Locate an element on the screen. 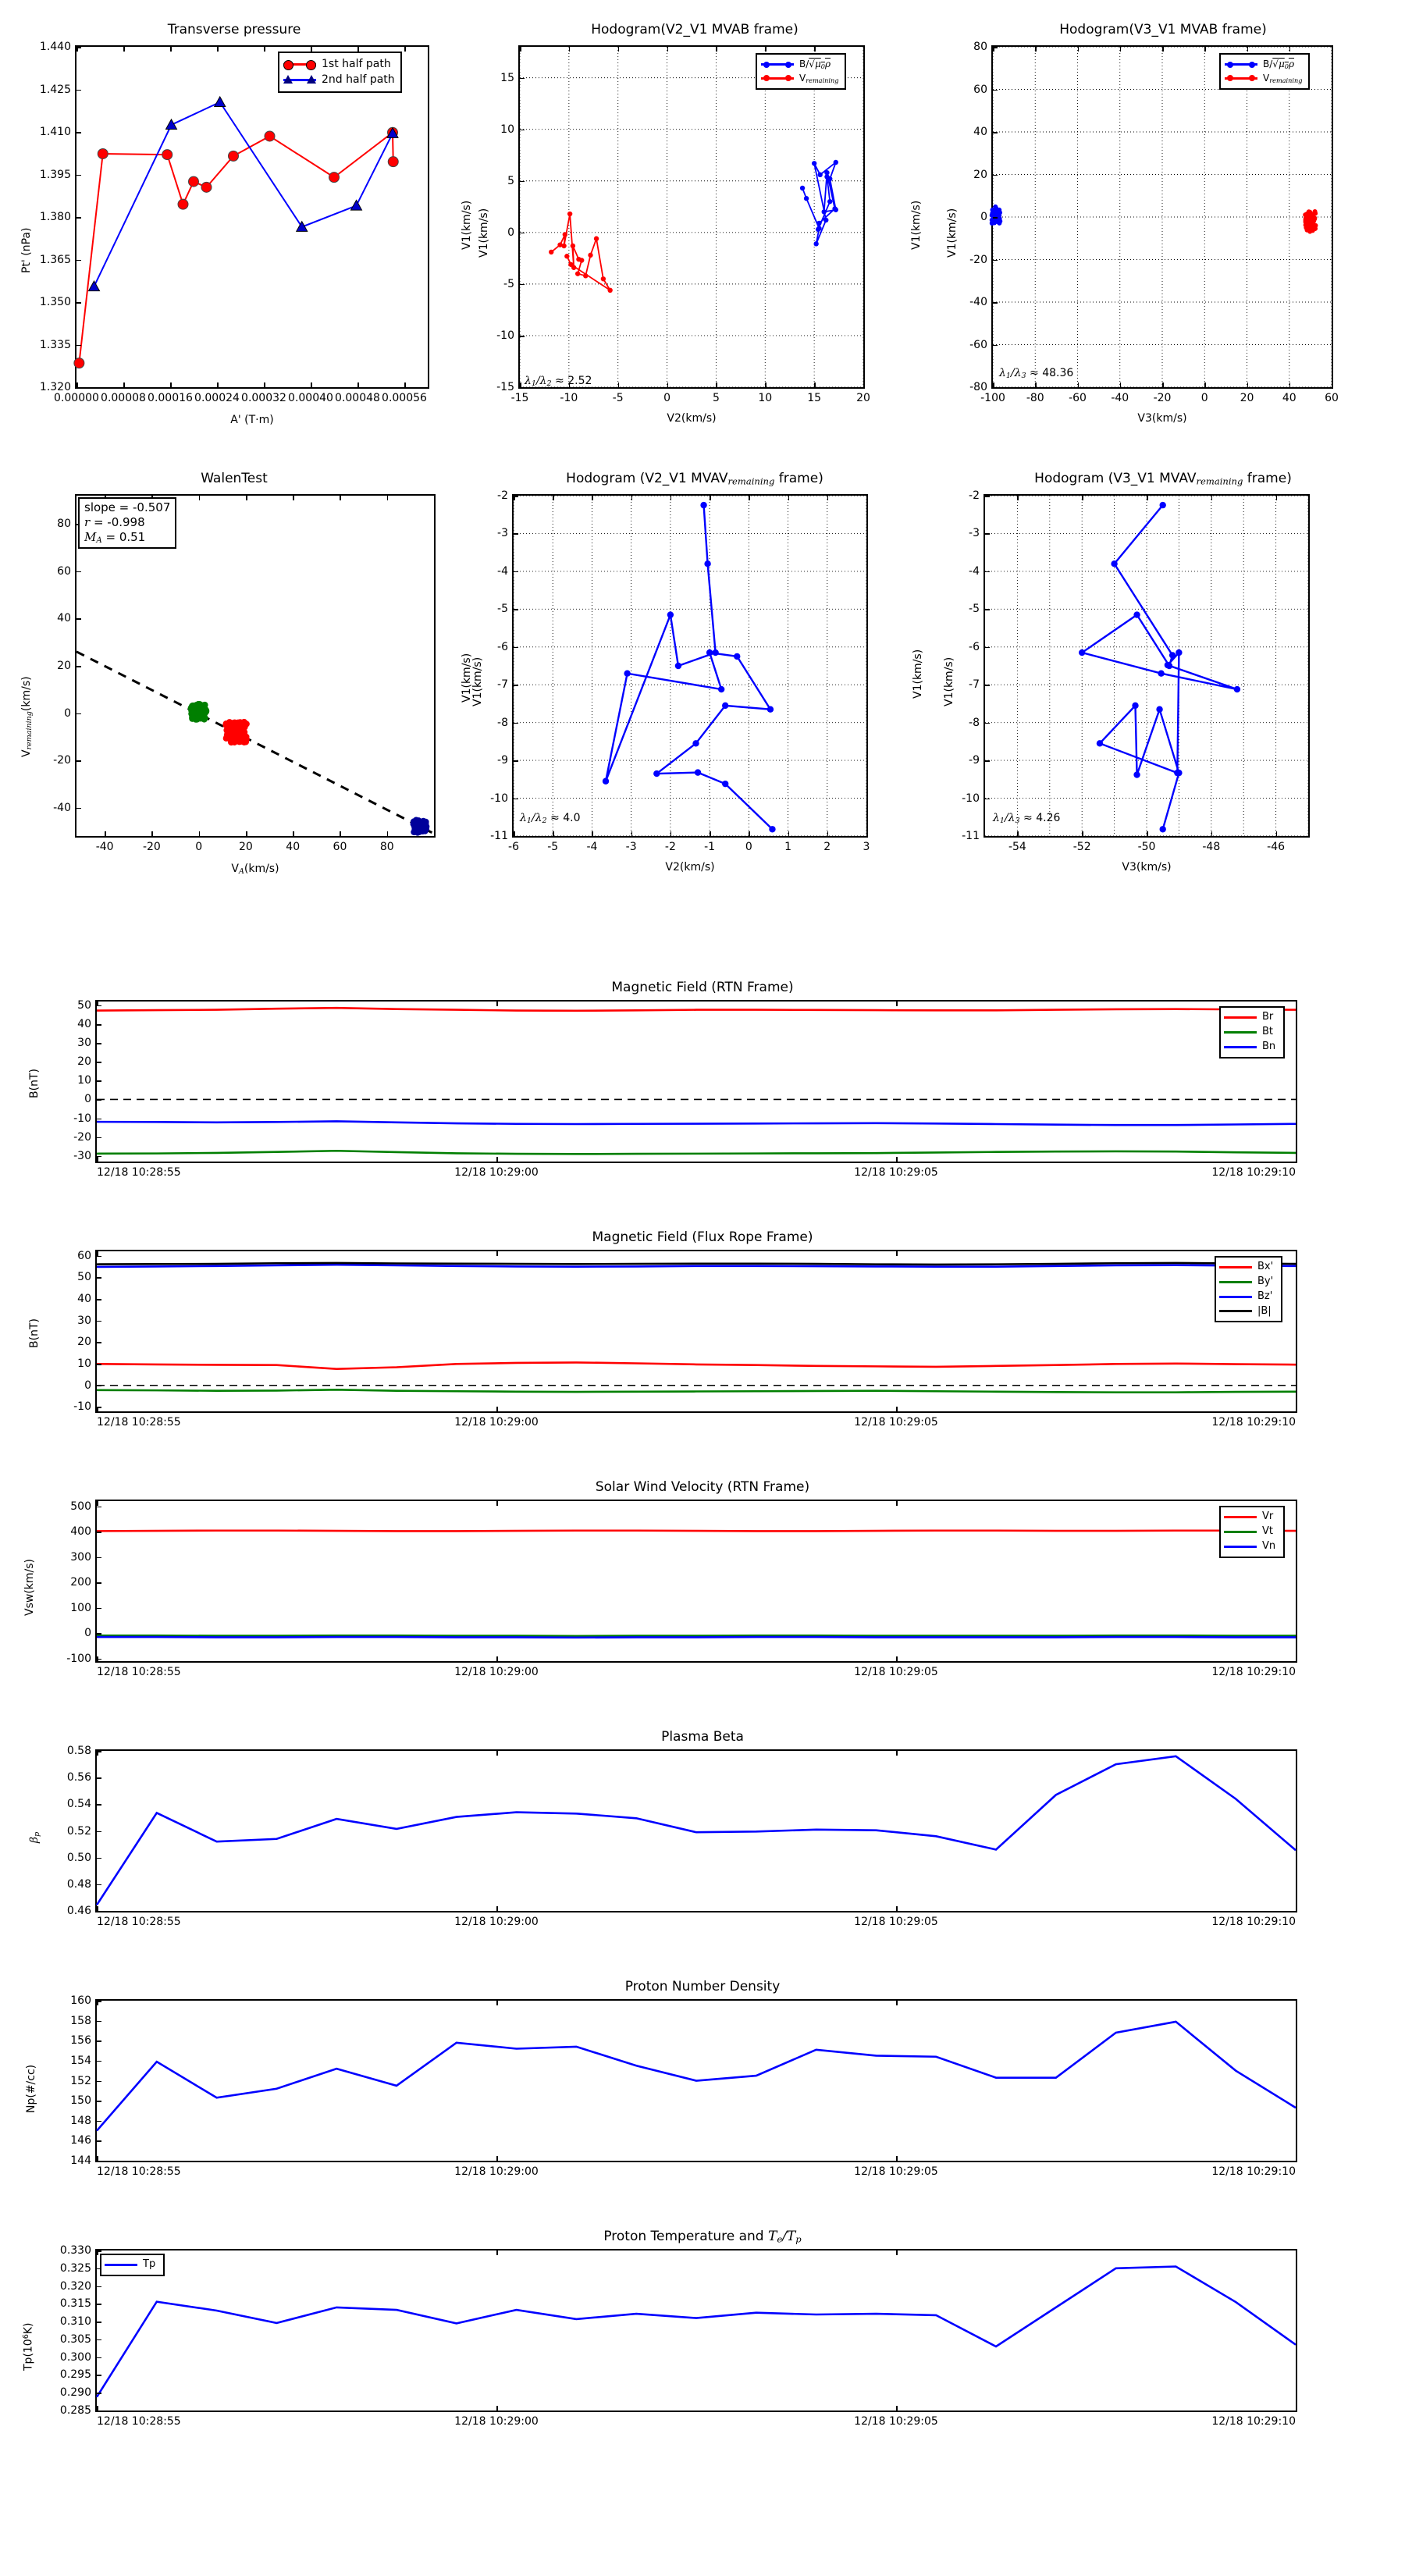 This screenshot has height=2576, width=1405. x-tick-label: 12/18 10:29:10 is located at coordinates (1253, 2171).